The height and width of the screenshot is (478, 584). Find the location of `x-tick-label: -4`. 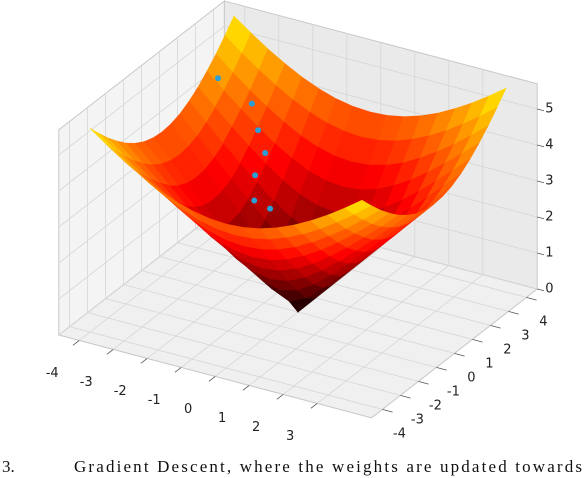

x-tick-label: -4 is located at coordinates (52, 373).